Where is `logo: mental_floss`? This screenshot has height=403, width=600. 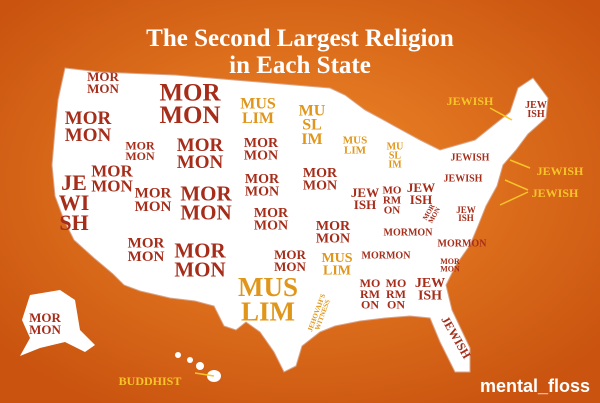
logo: mental_floss is located at coordinates (535, 386).